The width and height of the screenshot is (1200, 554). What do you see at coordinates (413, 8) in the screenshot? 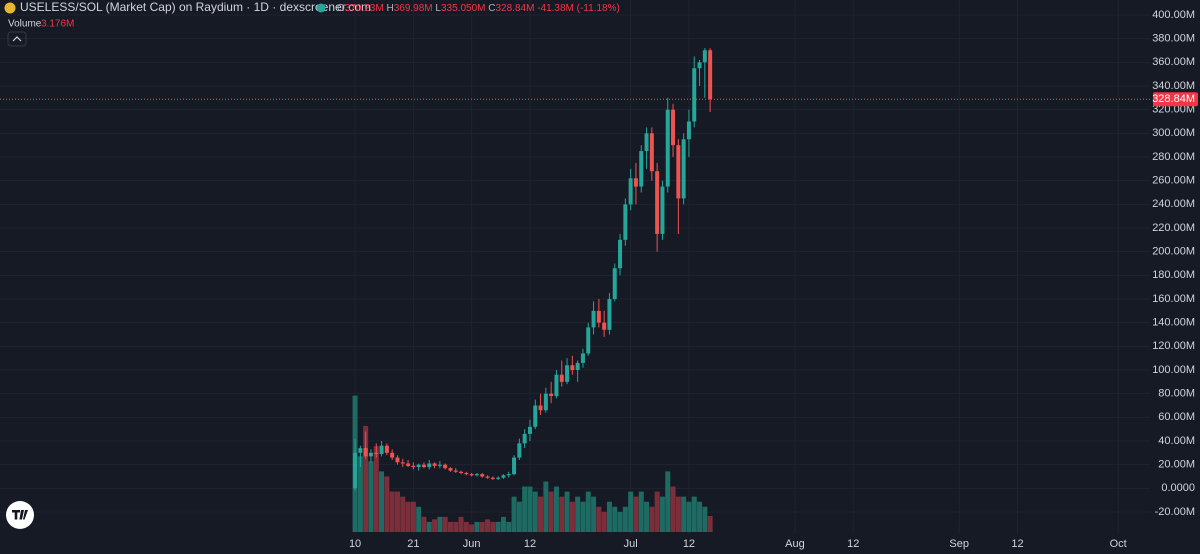
I see `h-value: 369.98M` at bounding box center [413, 8].